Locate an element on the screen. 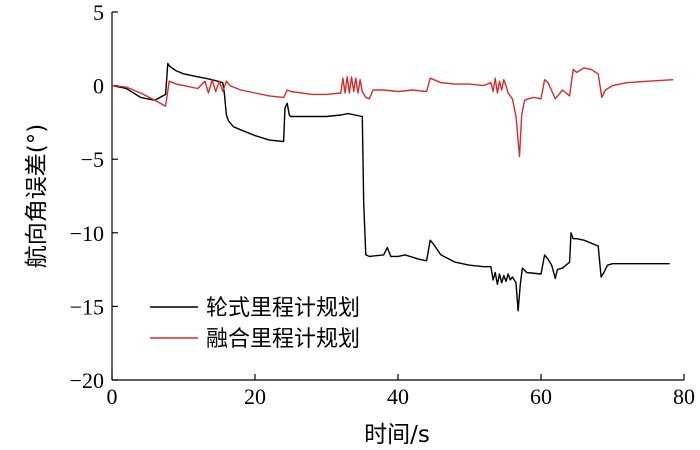  x-axis-label: 时间/s is located at coordinates (397, 435).